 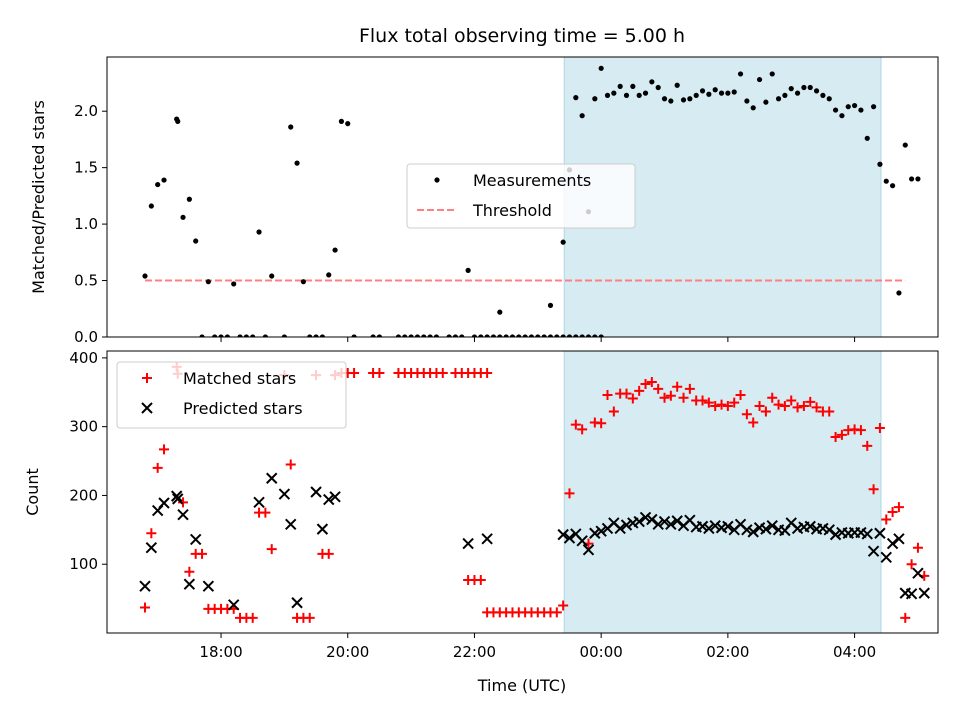 What do you see at coordinates (86, 337) in the screenshot?
I see `y-tick-label: 0.0` at bounding box center [86, 337].